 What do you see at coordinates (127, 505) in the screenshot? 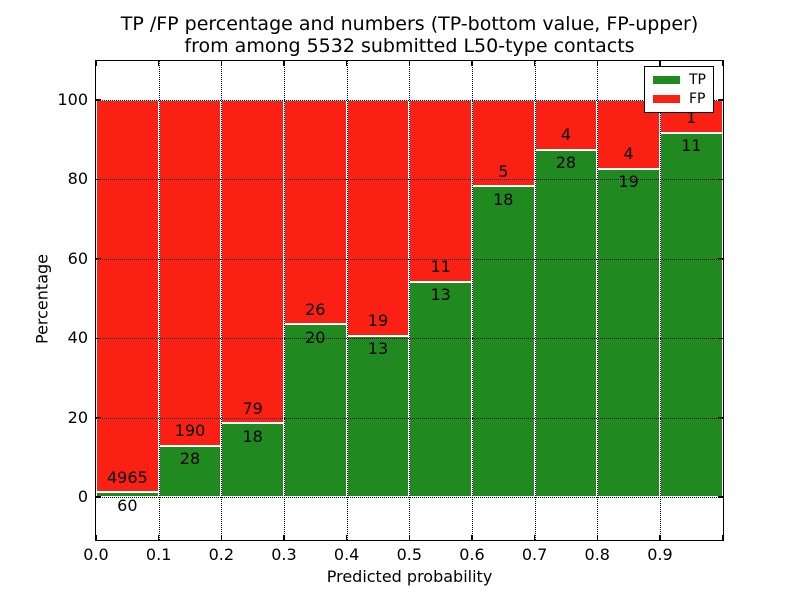
I see `tp-count-label: 60` at bounding box center [127, 505].